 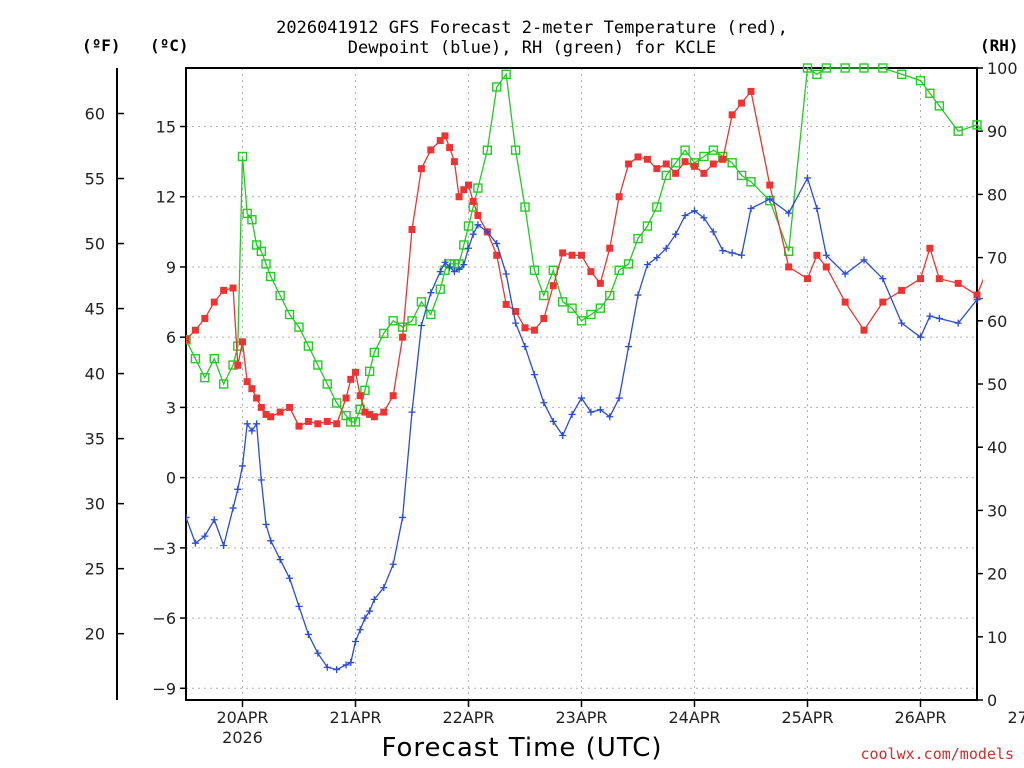 What do you see at coordinates (1015, 717) in the screenshot?
I see `x-tick-label: 27APR` at bounding box center [1015, 717].